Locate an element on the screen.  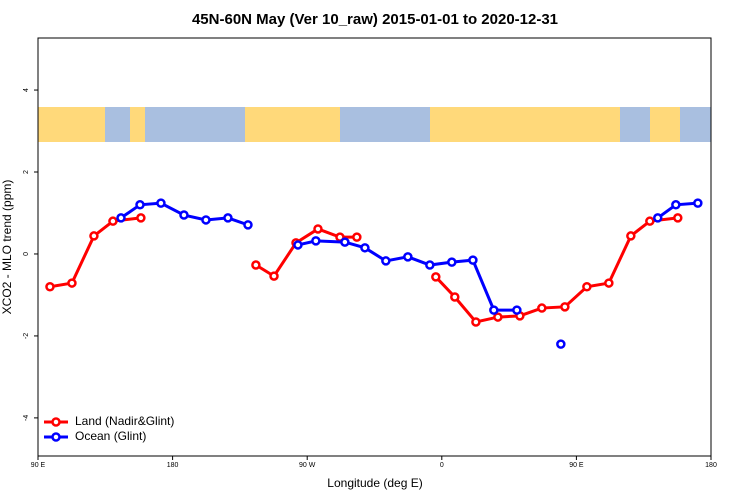
y-tick-label: -2 is located at coordinates (26, 336).